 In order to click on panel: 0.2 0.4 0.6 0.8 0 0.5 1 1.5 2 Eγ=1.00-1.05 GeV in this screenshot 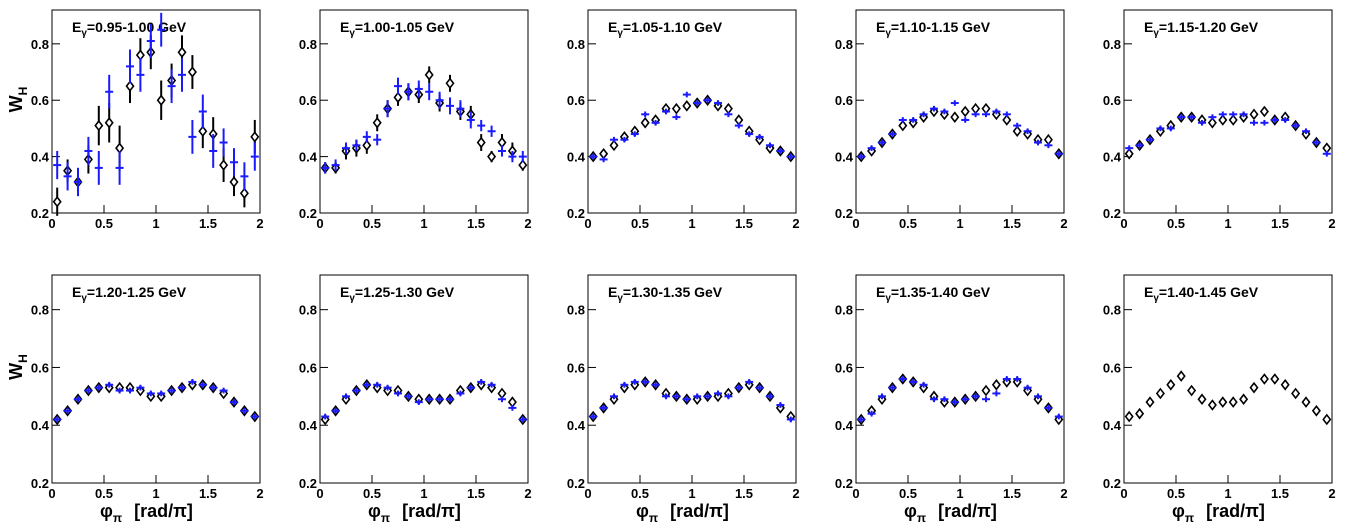, I will do `click(415, 120)`.